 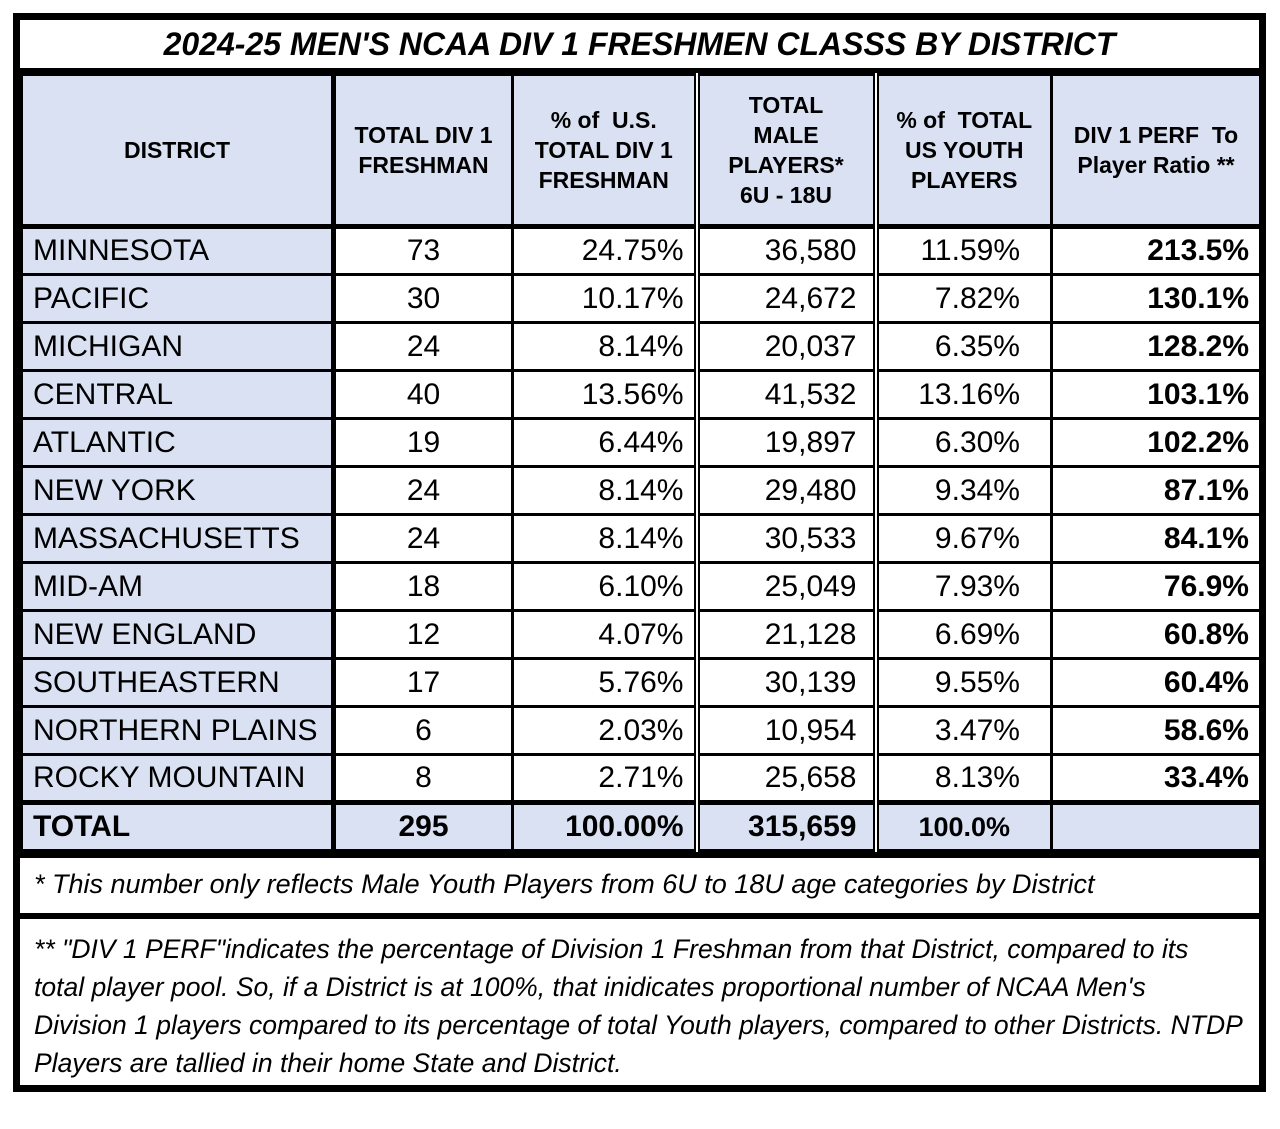 I want to click on cell-freshman: 12, so click(x=423, y=634).